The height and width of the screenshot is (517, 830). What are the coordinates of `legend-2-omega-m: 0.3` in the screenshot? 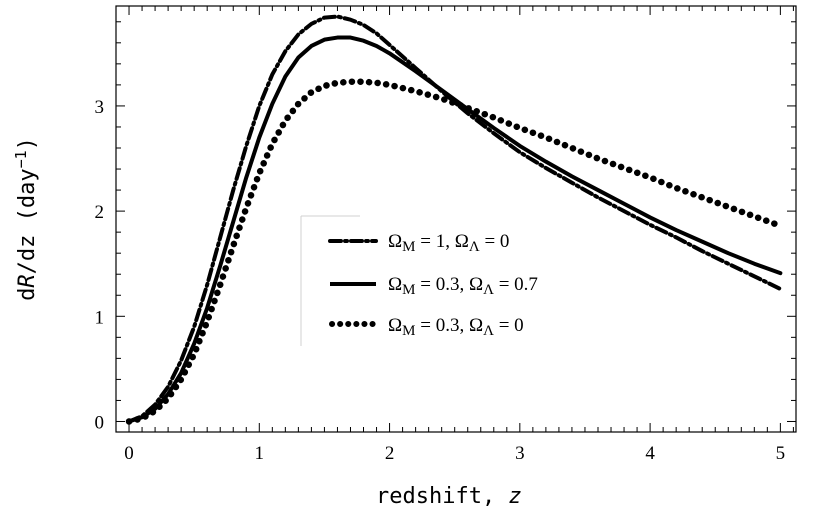 It's located at (448, 284).